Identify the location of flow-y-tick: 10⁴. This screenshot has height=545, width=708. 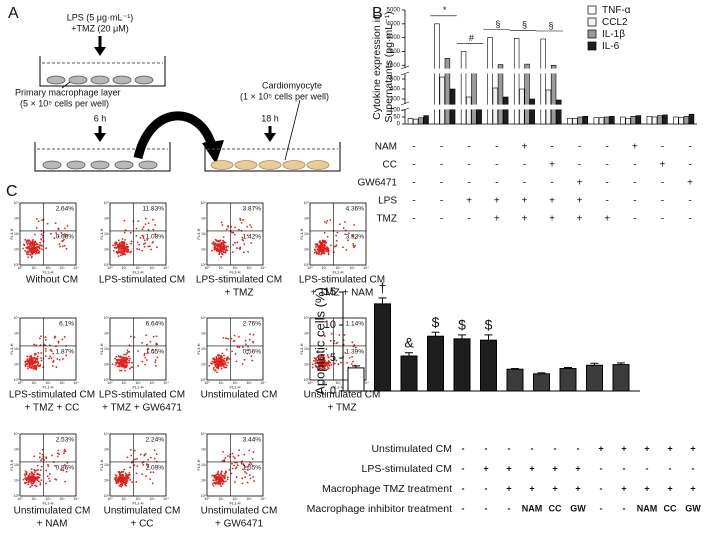
(307, 318).